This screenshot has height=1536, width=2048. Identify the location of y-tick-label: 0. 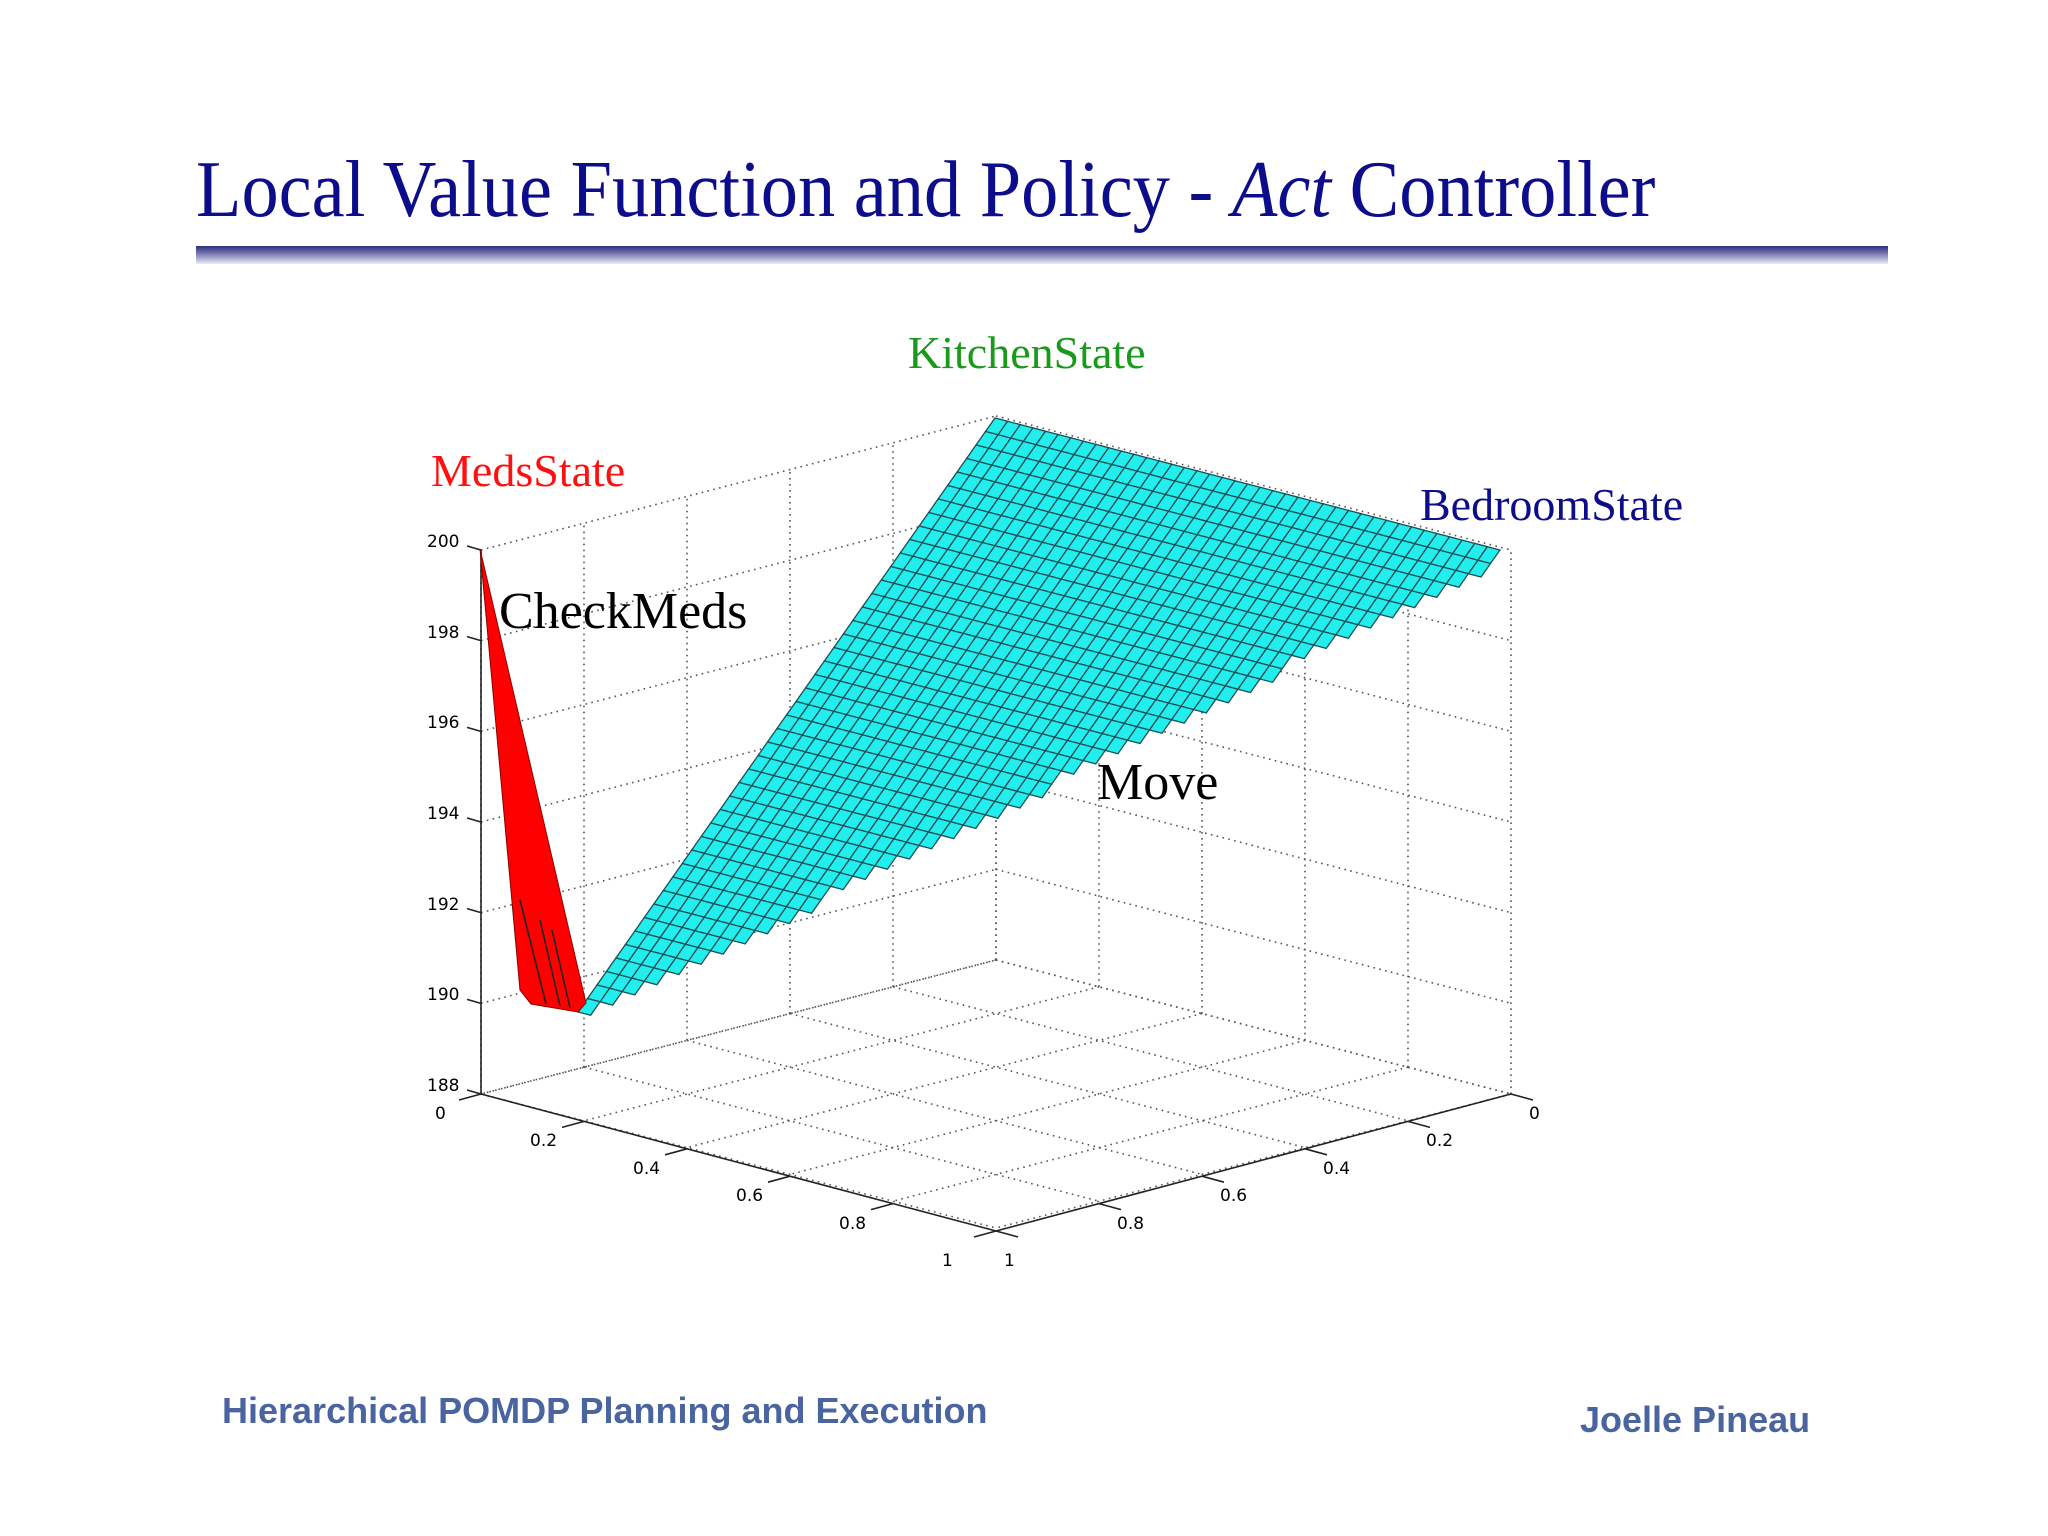
(1534, 1114).